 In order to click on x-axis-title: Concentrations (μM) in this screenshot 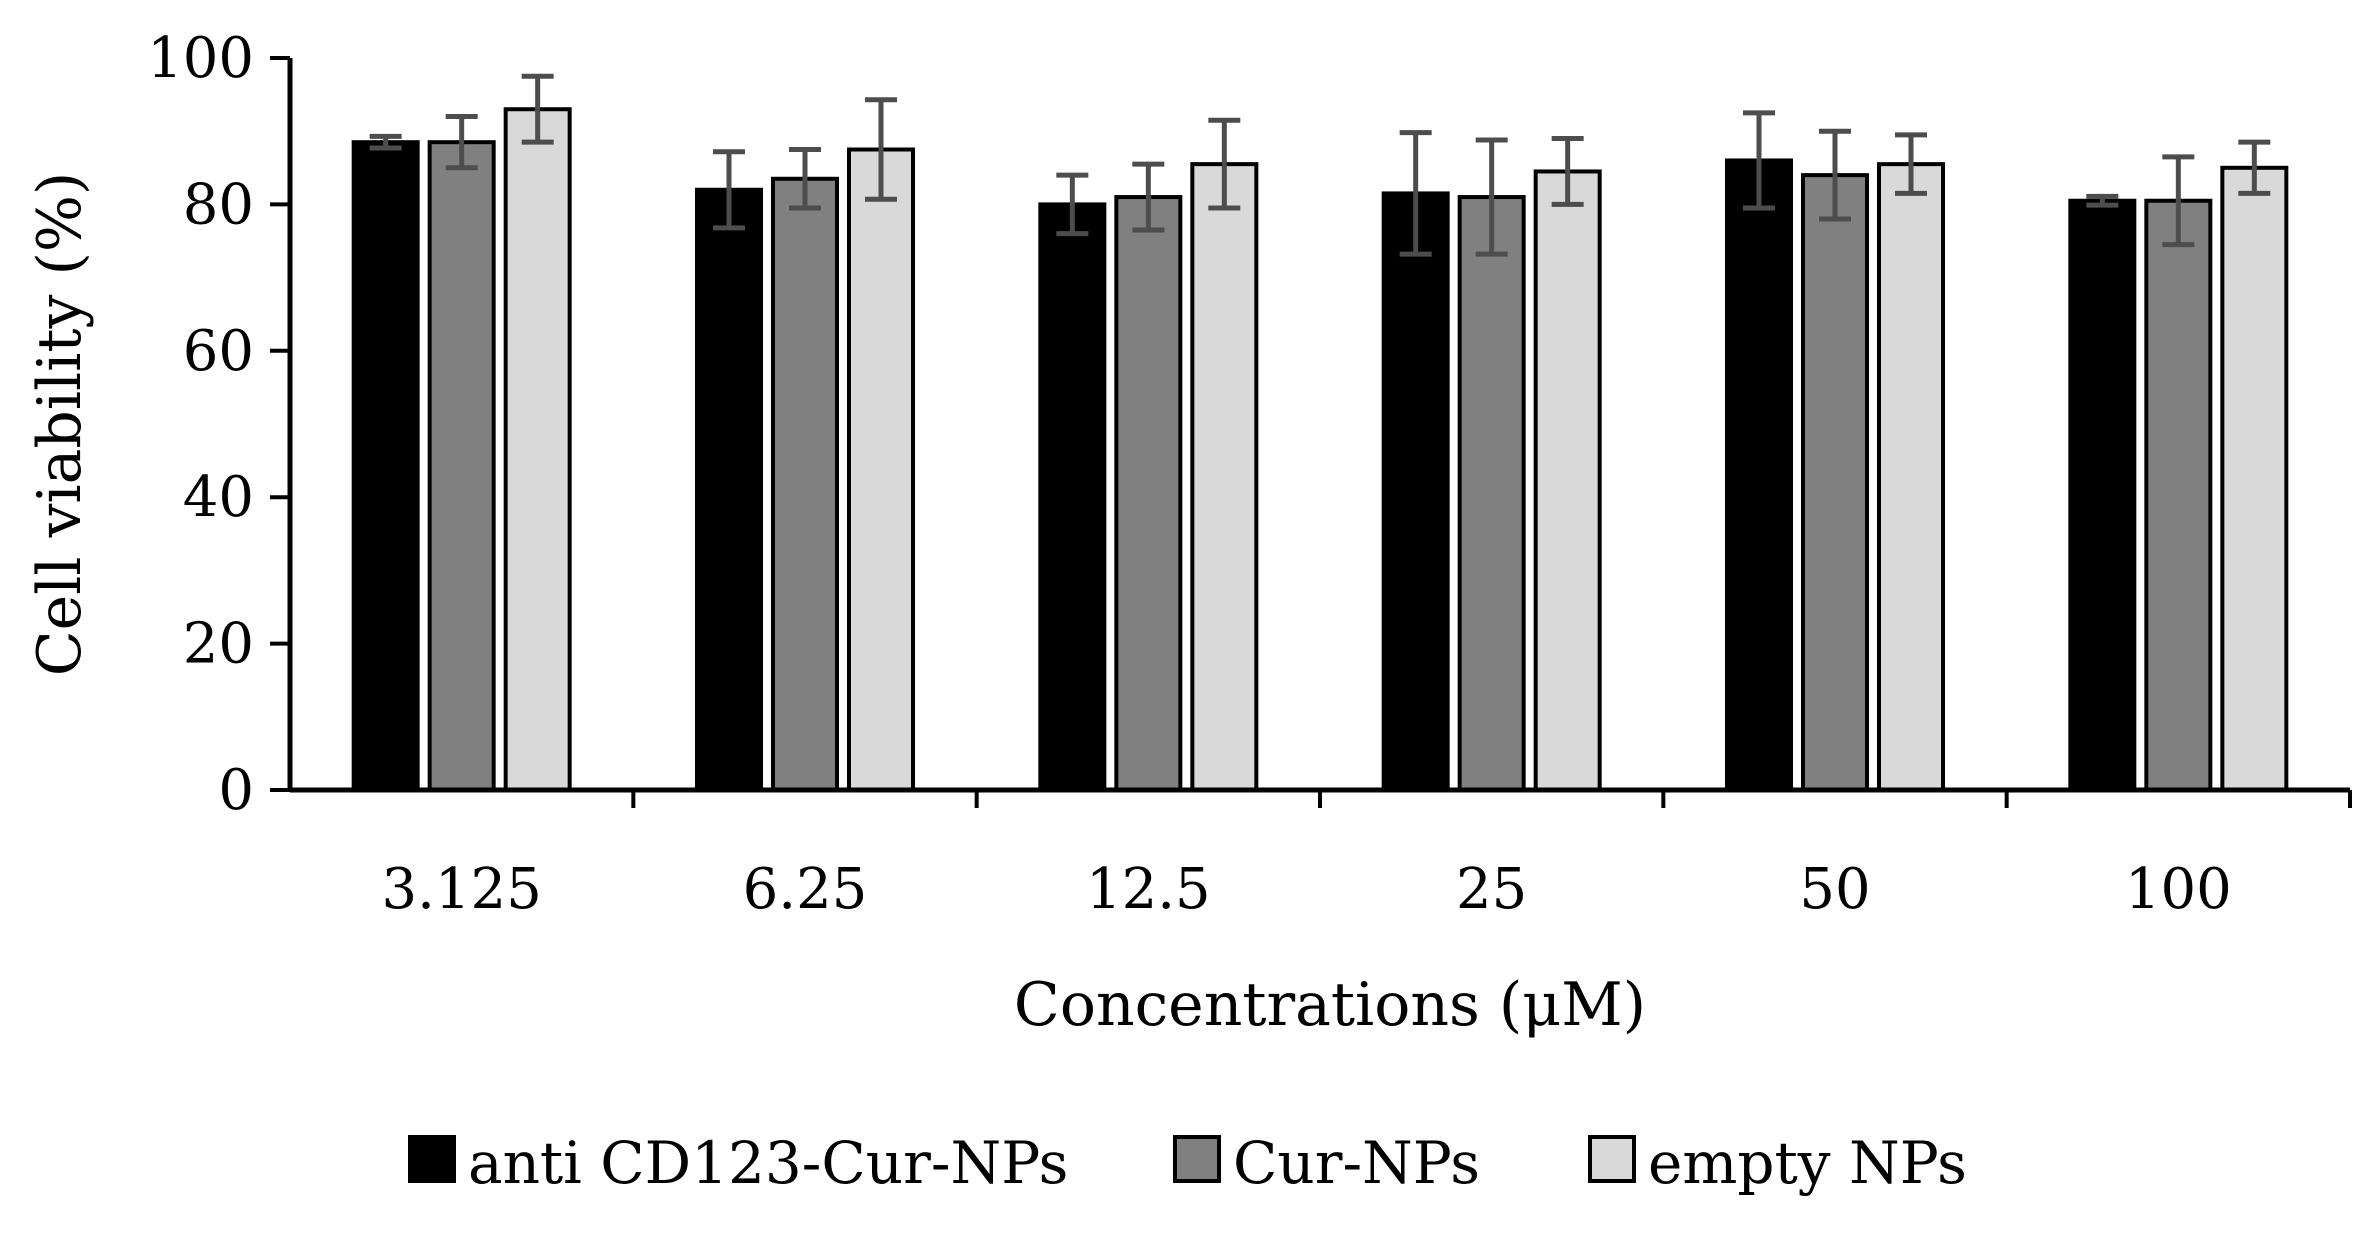, I will do `click(1330, 1005)`.